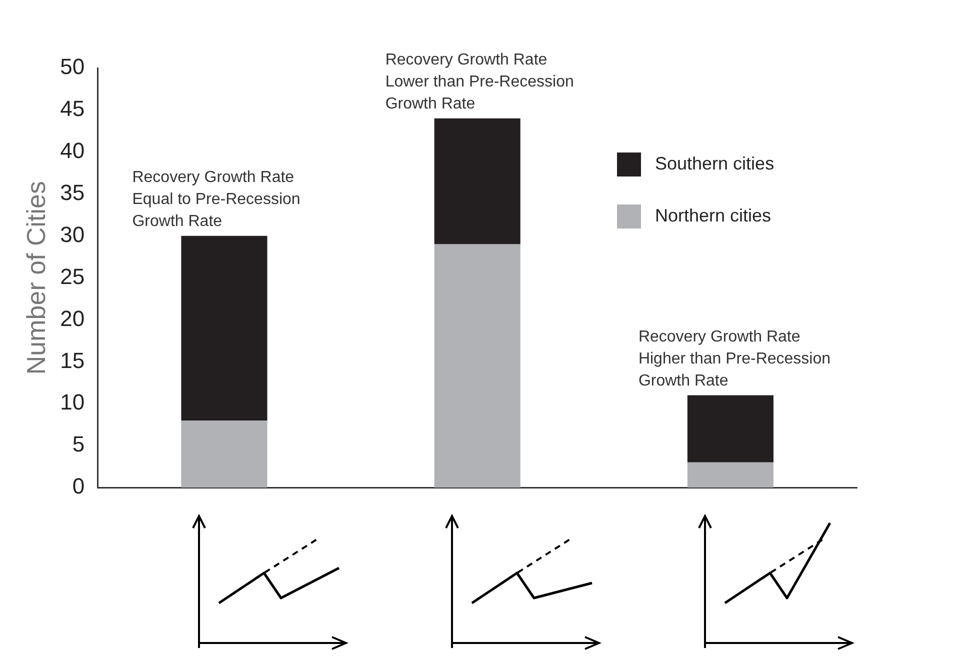 The width and height of the screenshot is (965, 667). Describe the element at coordinates (72, 67) in the screenshot. I see `y-tick-label: 50` at that location.